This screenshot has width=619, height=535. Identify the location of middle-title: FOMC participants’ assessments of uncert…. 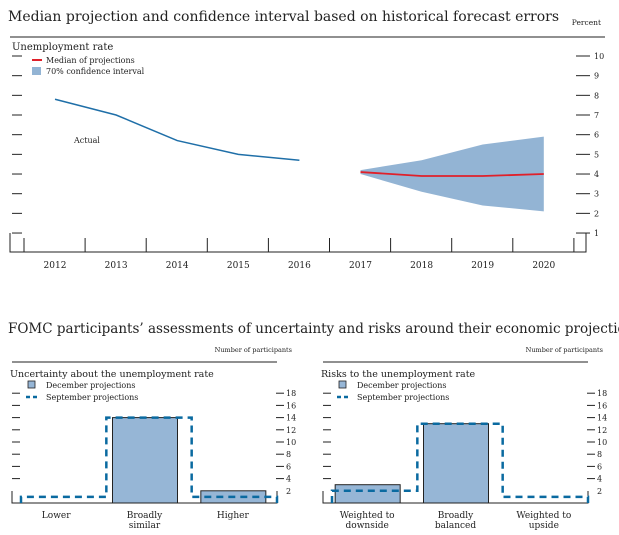
(313, 329).